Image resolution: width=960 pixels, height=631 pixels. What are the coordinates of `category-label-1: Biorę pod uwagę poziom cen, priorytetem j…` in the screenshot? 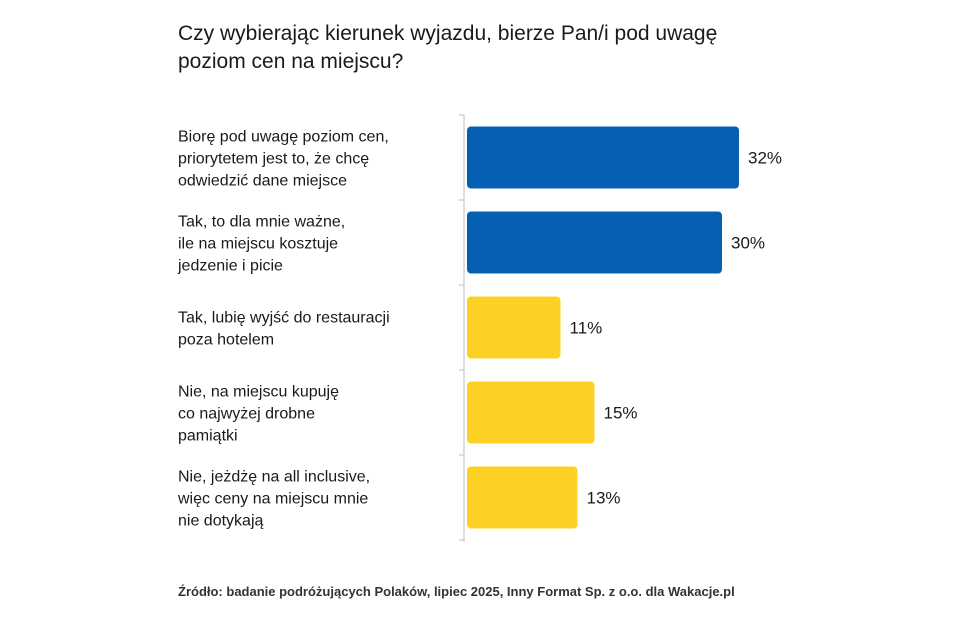 It's located at (283, 159).